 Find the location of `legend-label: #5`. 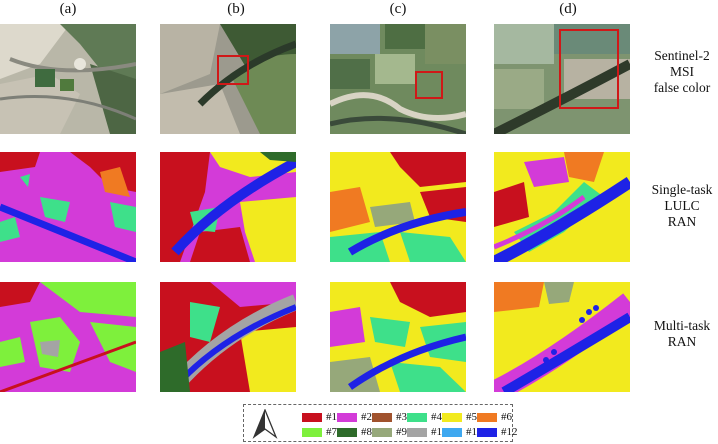

legend-label: #5 is located at coordinates (471, 417).